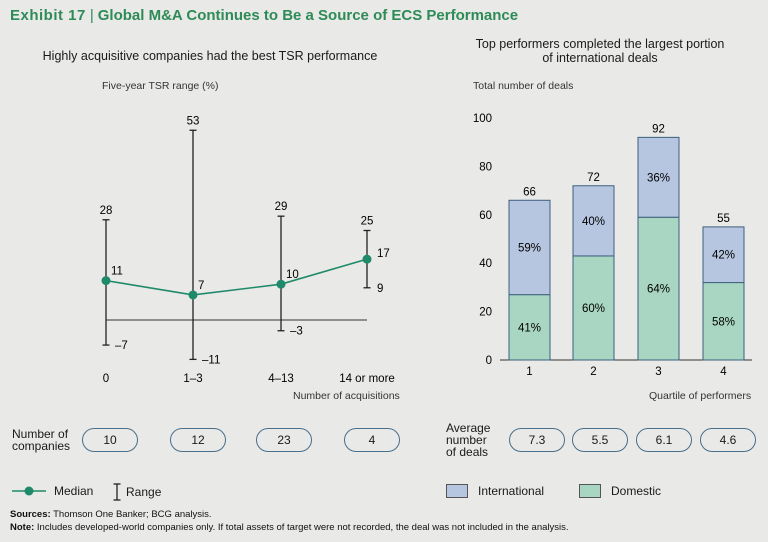 The height and width of the screenshot is (542, 768). I want to click on international-share-label: 42%, so click(723, 256).